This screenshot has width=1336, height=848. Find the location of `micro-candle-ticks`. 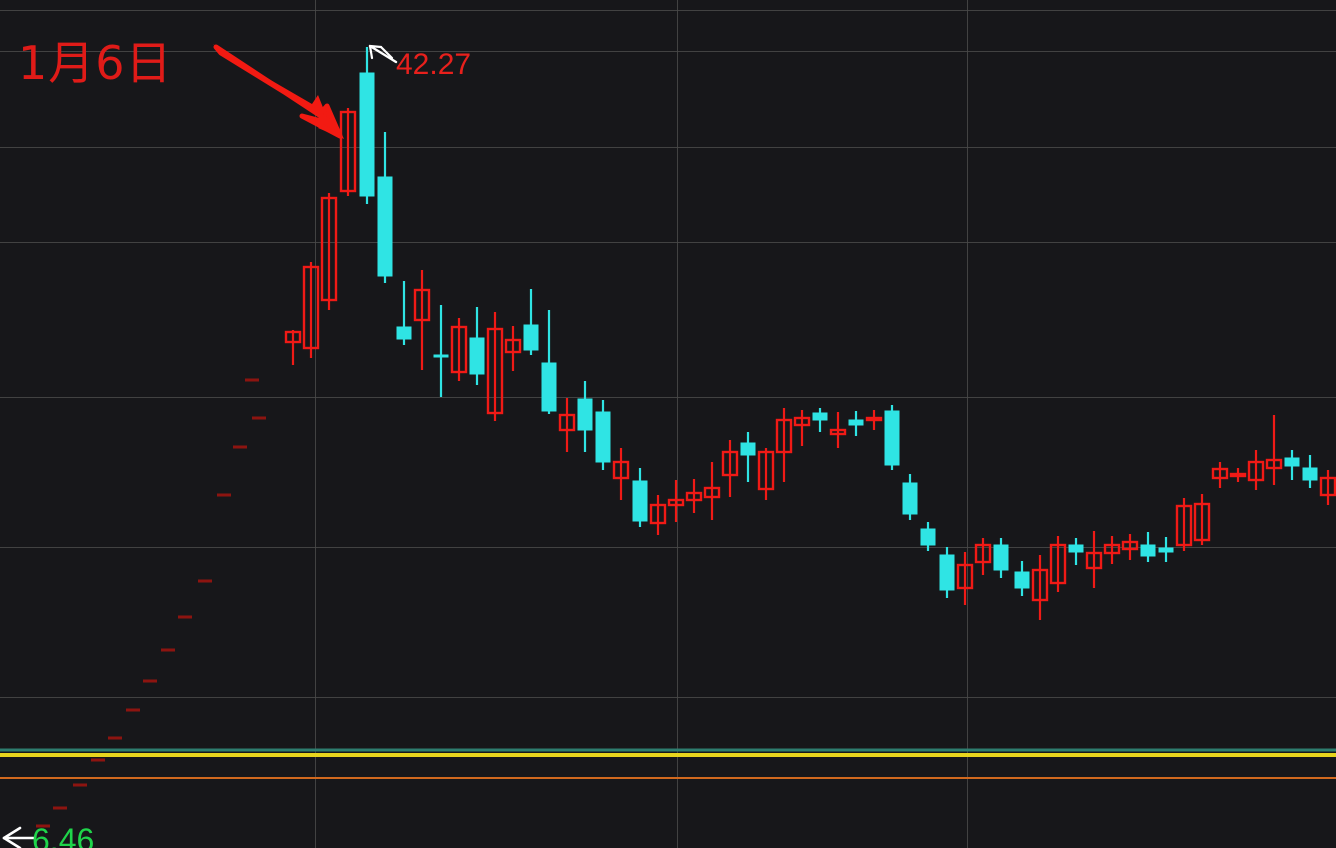

micro-candle-ticks is located at coordinates (151, 603).